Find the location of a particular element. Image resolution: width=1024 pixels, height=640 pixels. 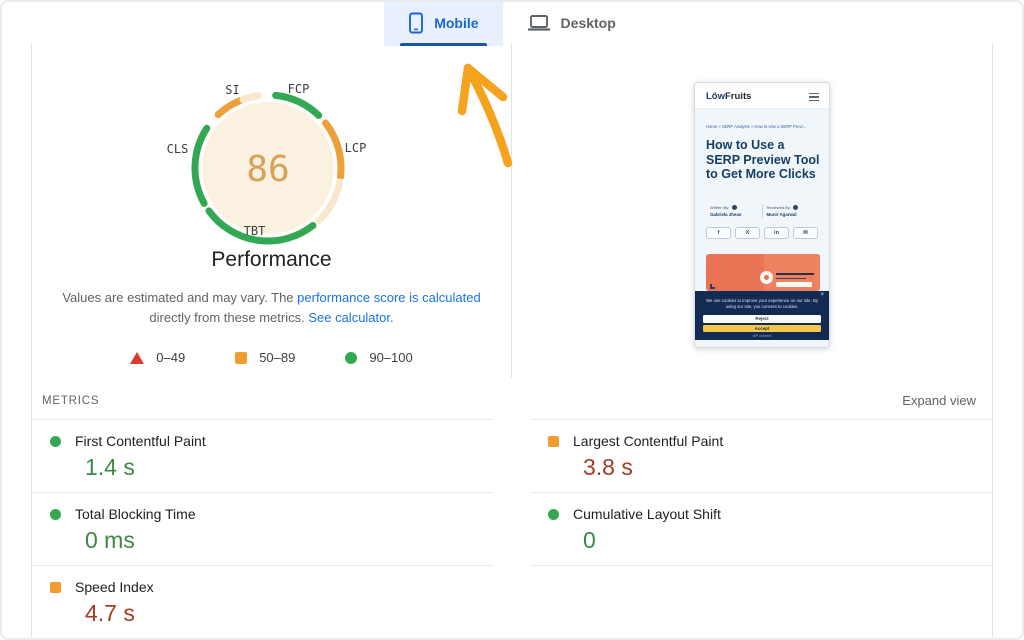

reviewer-name: Munir Agarwal is located at coordinates (781, 215).